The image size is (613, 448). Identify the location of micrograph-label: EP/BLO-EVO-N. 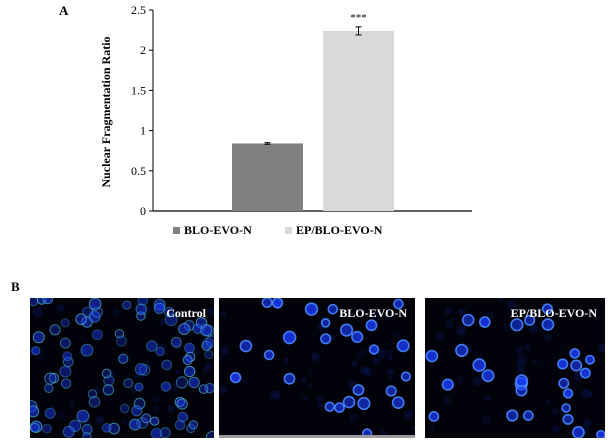
(553, 313).